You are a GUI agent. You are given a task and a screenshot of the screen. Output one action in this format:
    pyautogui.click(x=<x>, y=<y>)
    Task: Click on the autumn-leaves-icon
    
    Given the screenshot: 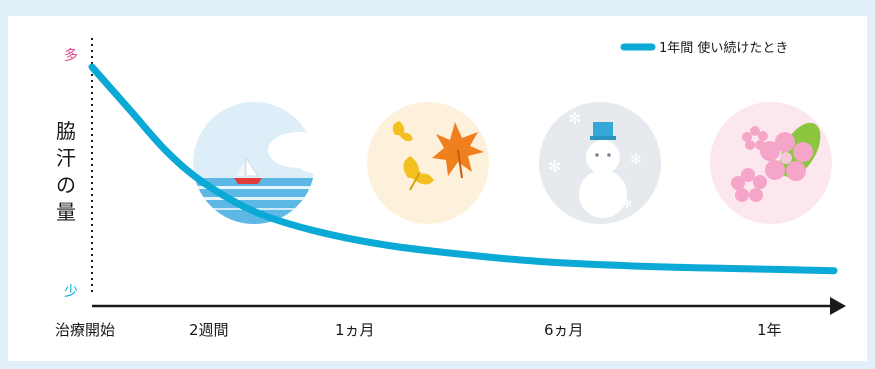 What is the action you would take?
    pyautogui.click(x=428, y=163)
    